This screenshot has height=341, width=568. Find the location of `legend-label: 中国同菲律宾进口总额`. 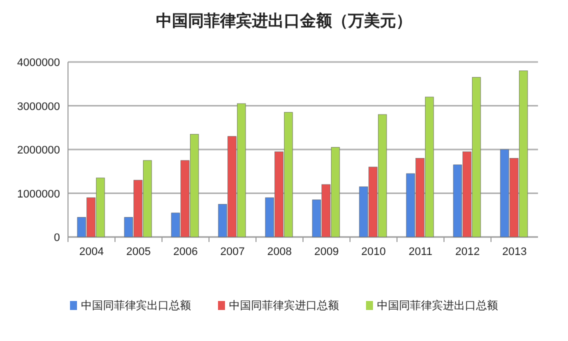

legend-label: 中国同菲律宾进口总额 is located at coordinates (284, 305).